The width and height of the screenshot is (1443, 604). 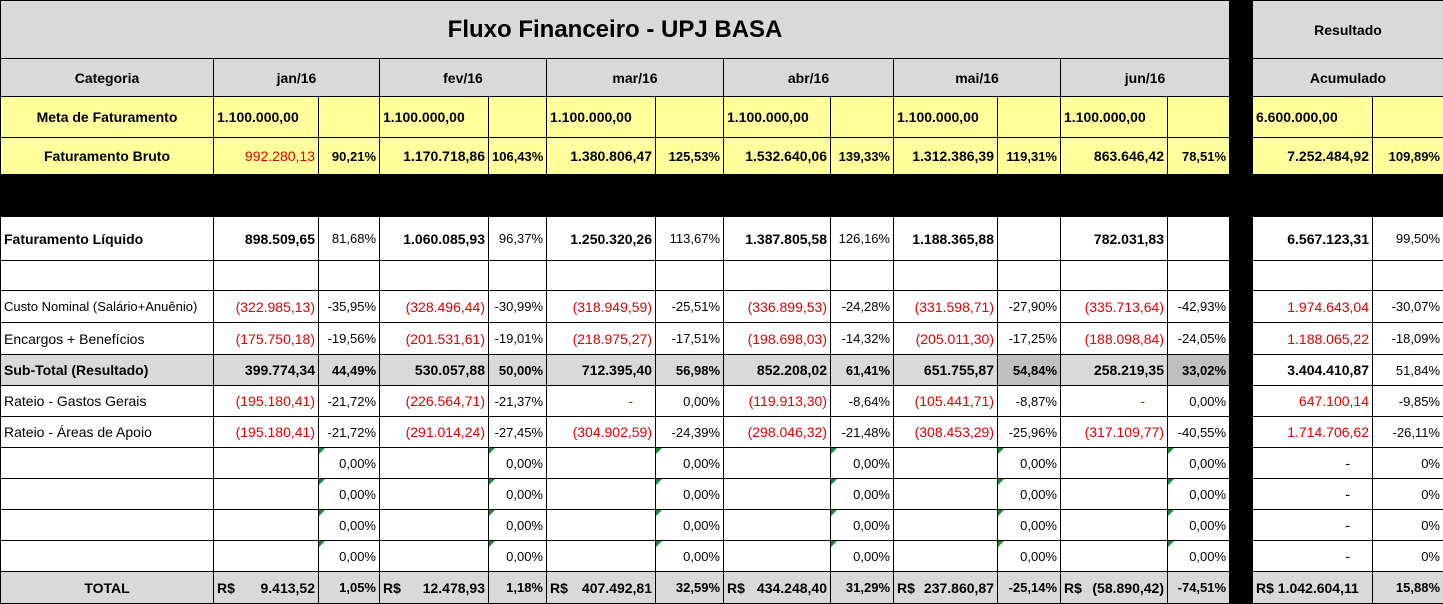 What do you see at coordinates (266, 588) in the screenshot?
I see `total-value: R$9.413,52` at bounding box center [266, 588].